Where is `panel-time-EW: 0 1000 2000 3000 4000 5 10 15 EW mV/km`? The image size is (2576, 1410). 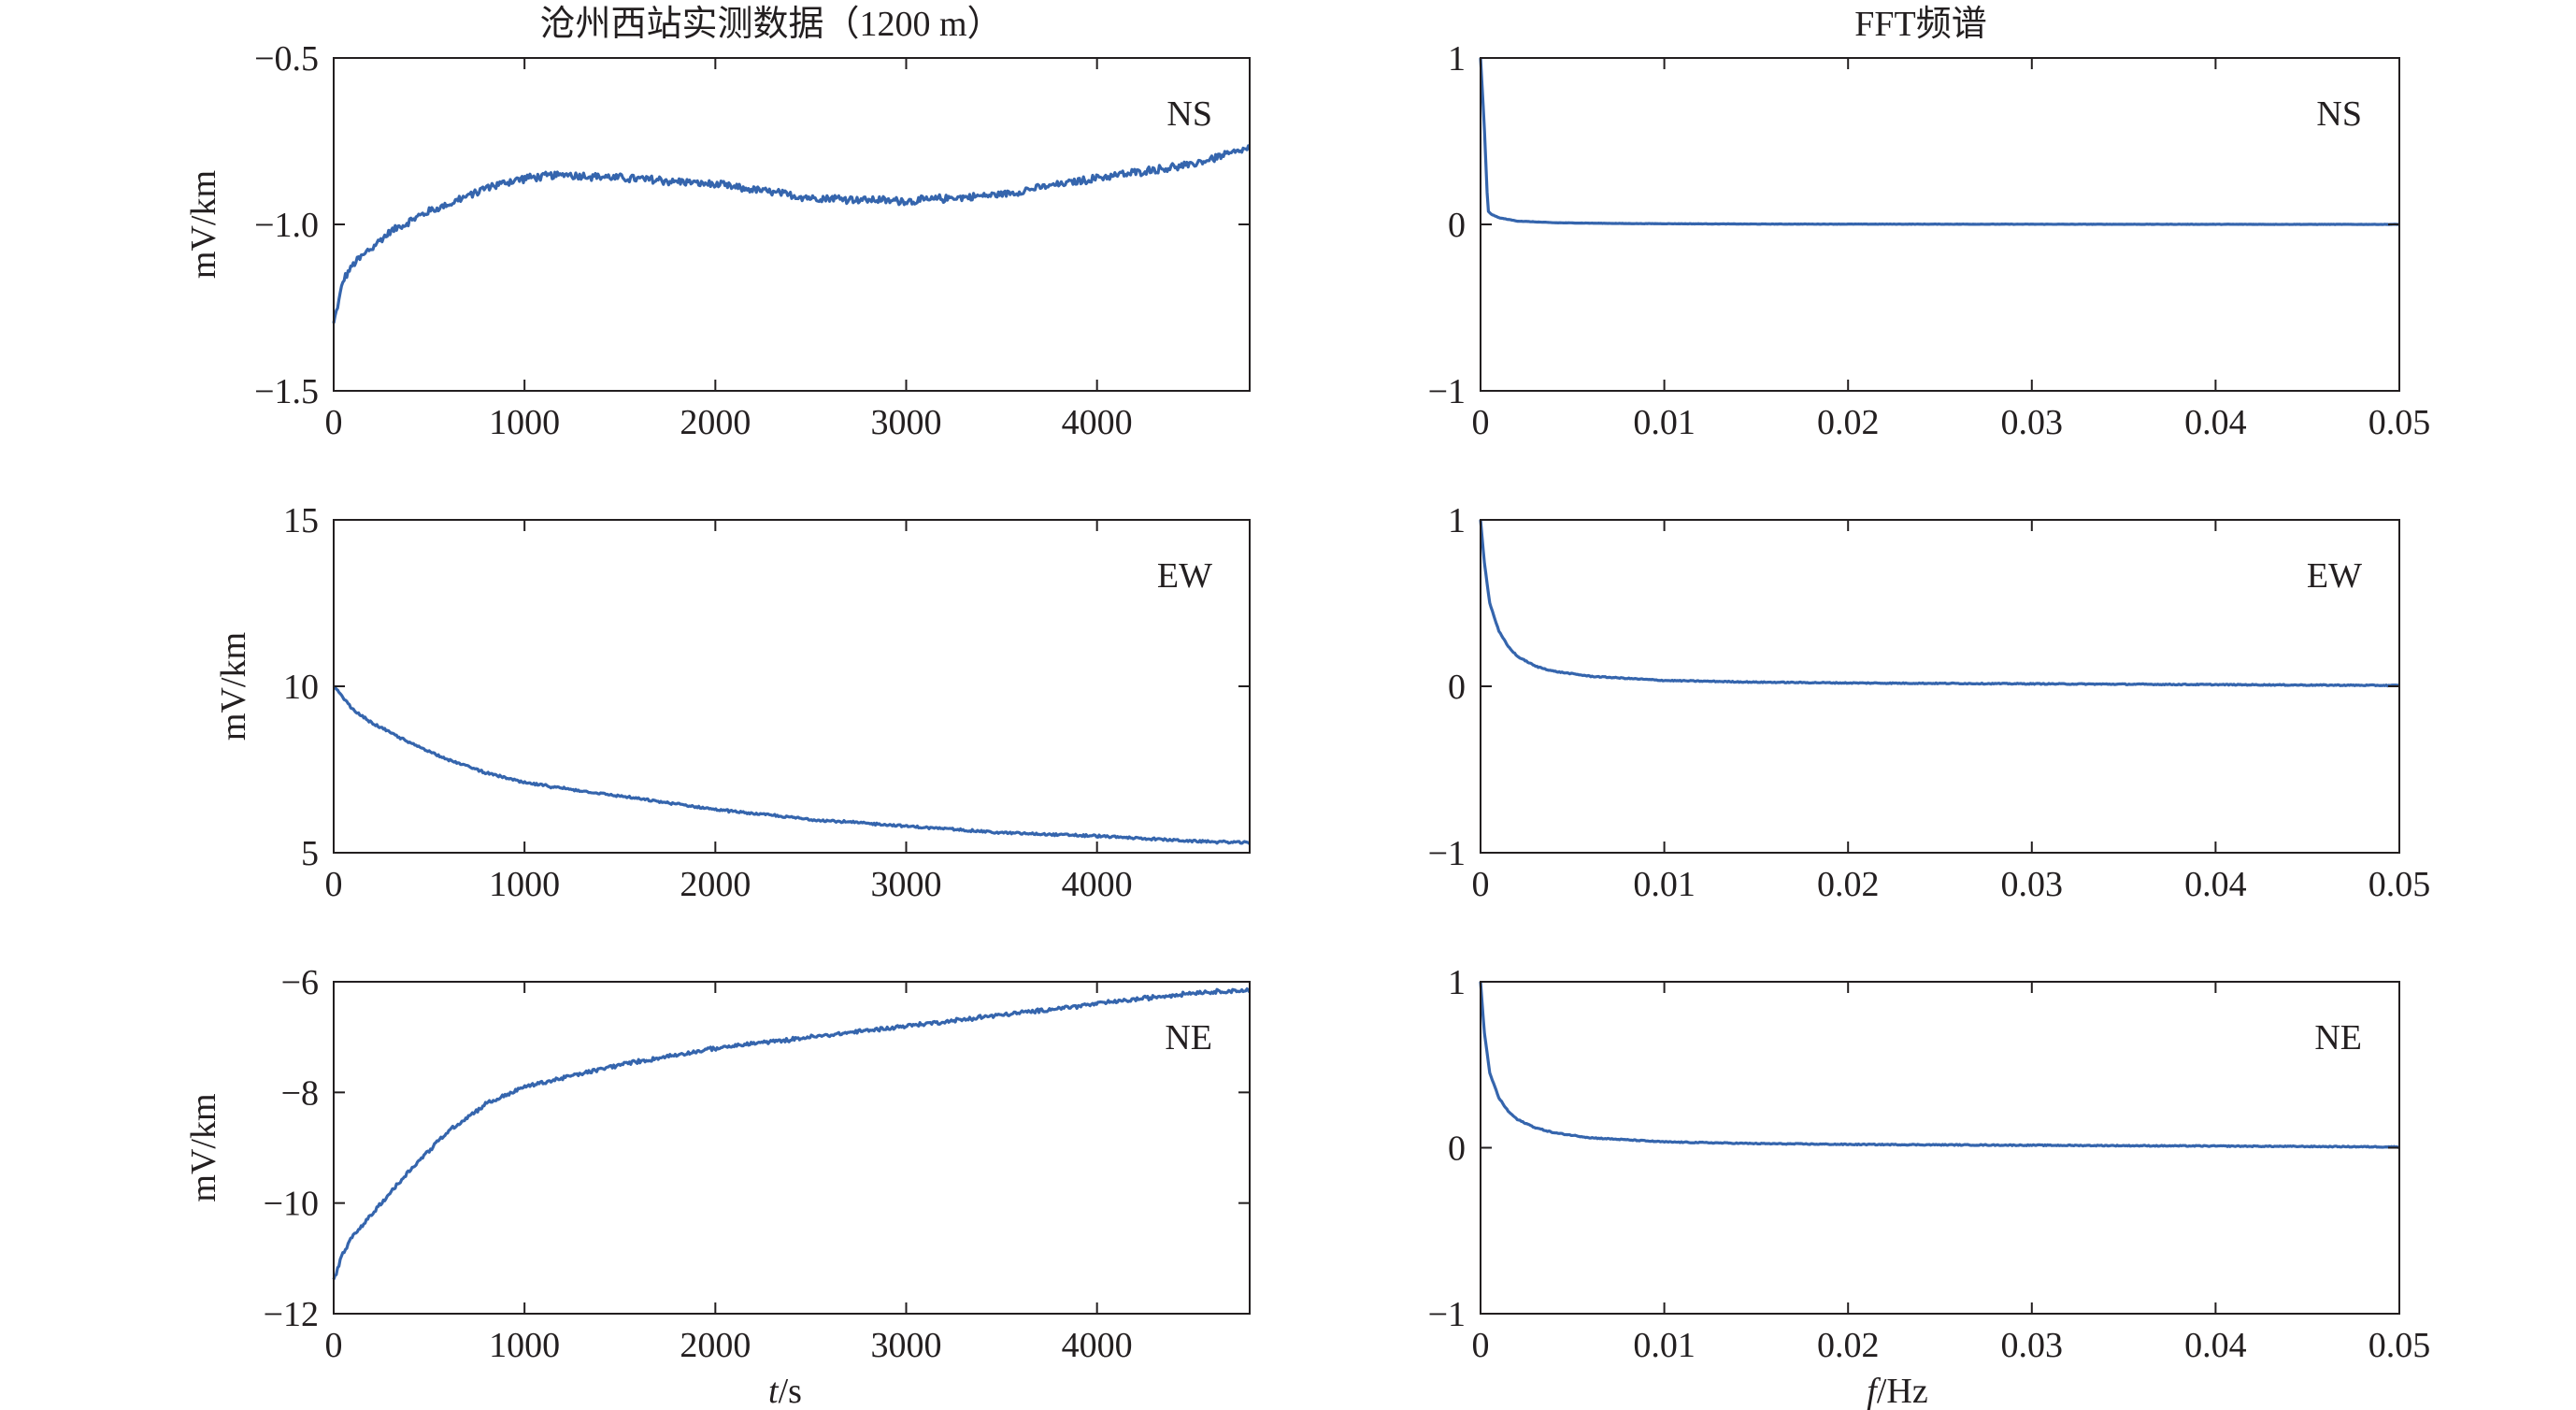
panel-time-EW: 0 1000 2000 3000 4000 5 10 15 EW mV/km is located at coordinates (733, 702).